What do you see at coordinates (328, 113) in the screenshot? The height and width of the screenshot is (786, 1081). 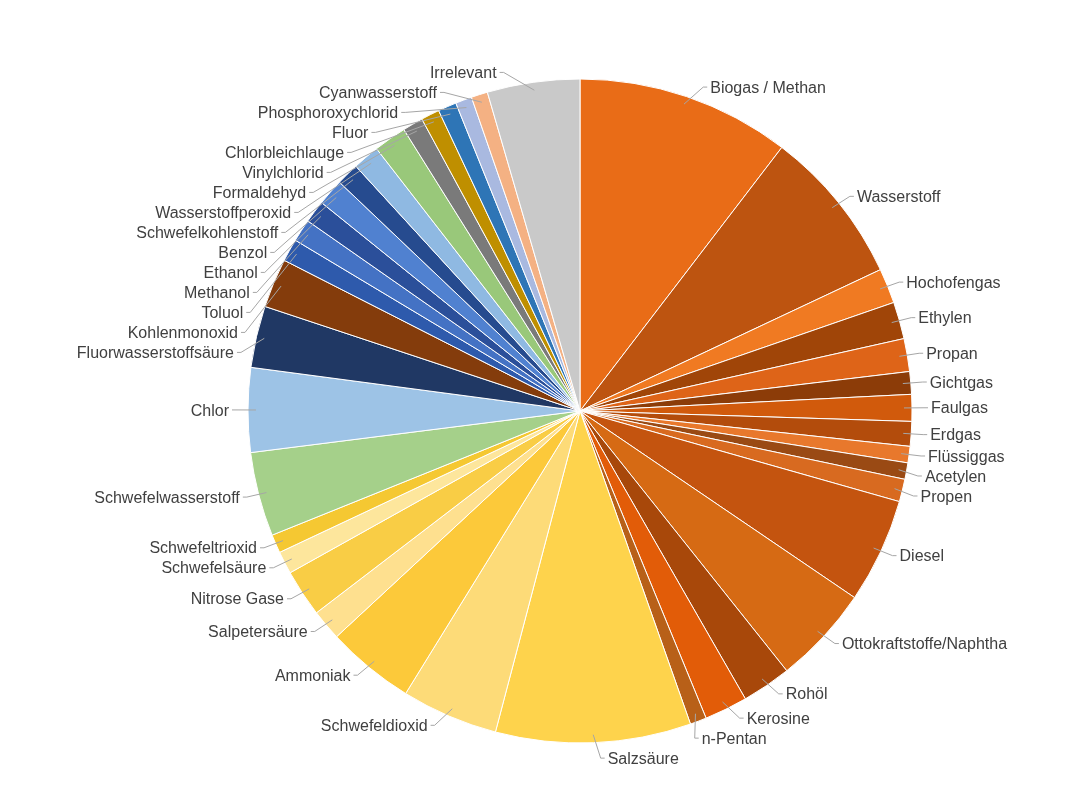 I see `slice-label: Phosphoroxychlorid` at bounding box center [328, 113].